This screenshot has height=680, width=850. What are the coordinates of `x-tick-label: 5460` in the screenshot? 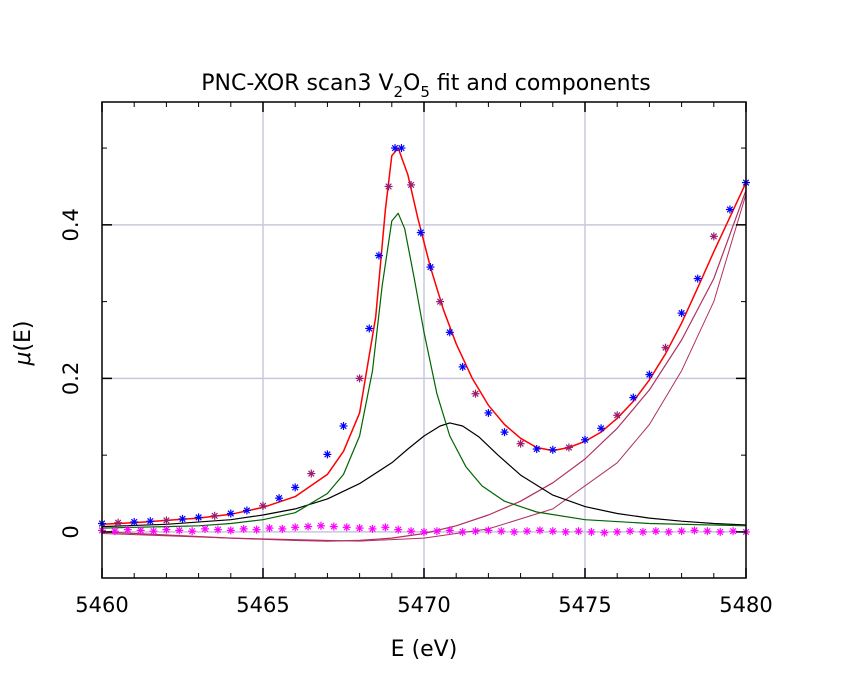 It's located at (101, 605).